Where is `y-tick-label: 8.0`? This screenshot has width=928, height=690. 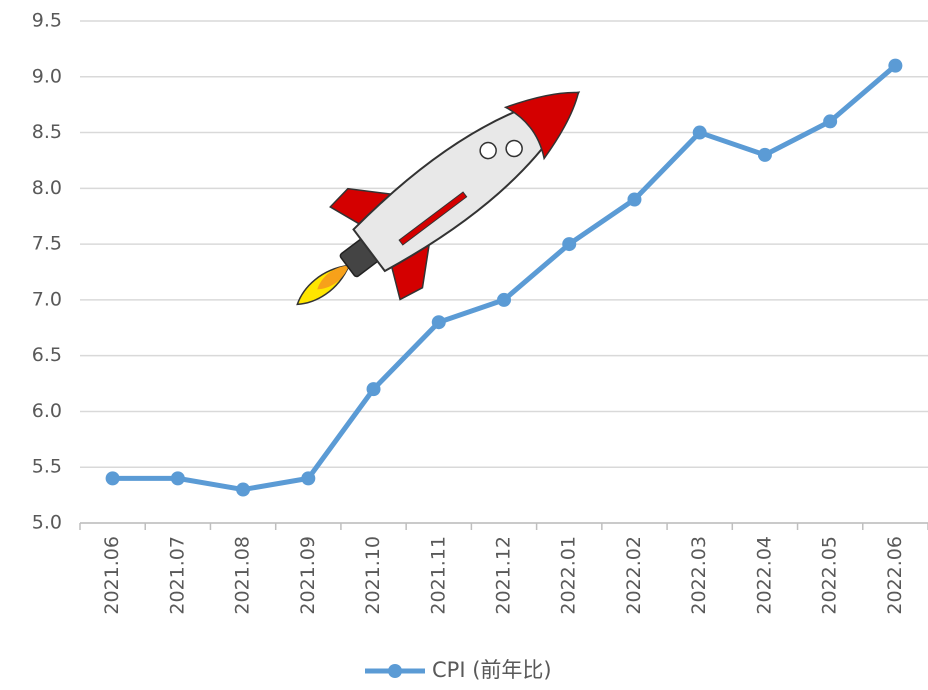 y-tick-label: 8.0 is located at coordinates (47, 188).